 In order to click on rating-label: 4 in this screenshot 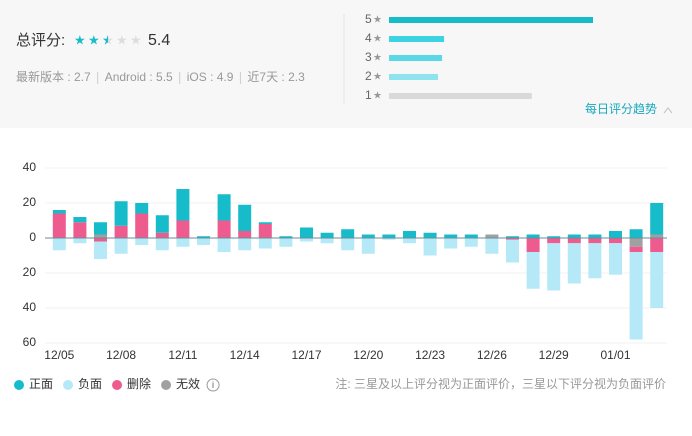, I will do `click(368, 38)`.